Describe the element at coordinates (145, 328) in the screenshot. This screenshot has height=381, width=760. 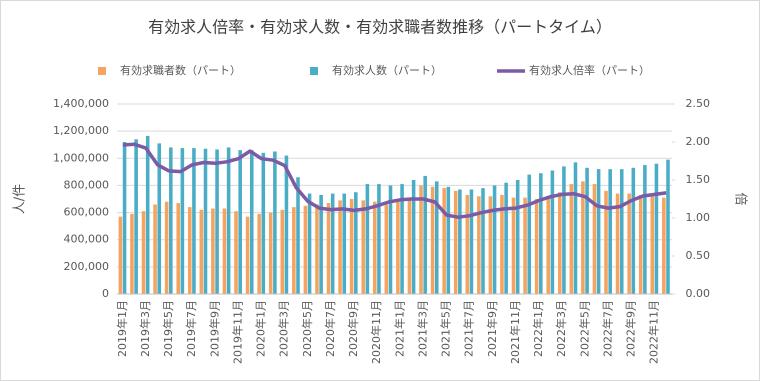
I see `x-tick-label: 2019年3月` at that location.